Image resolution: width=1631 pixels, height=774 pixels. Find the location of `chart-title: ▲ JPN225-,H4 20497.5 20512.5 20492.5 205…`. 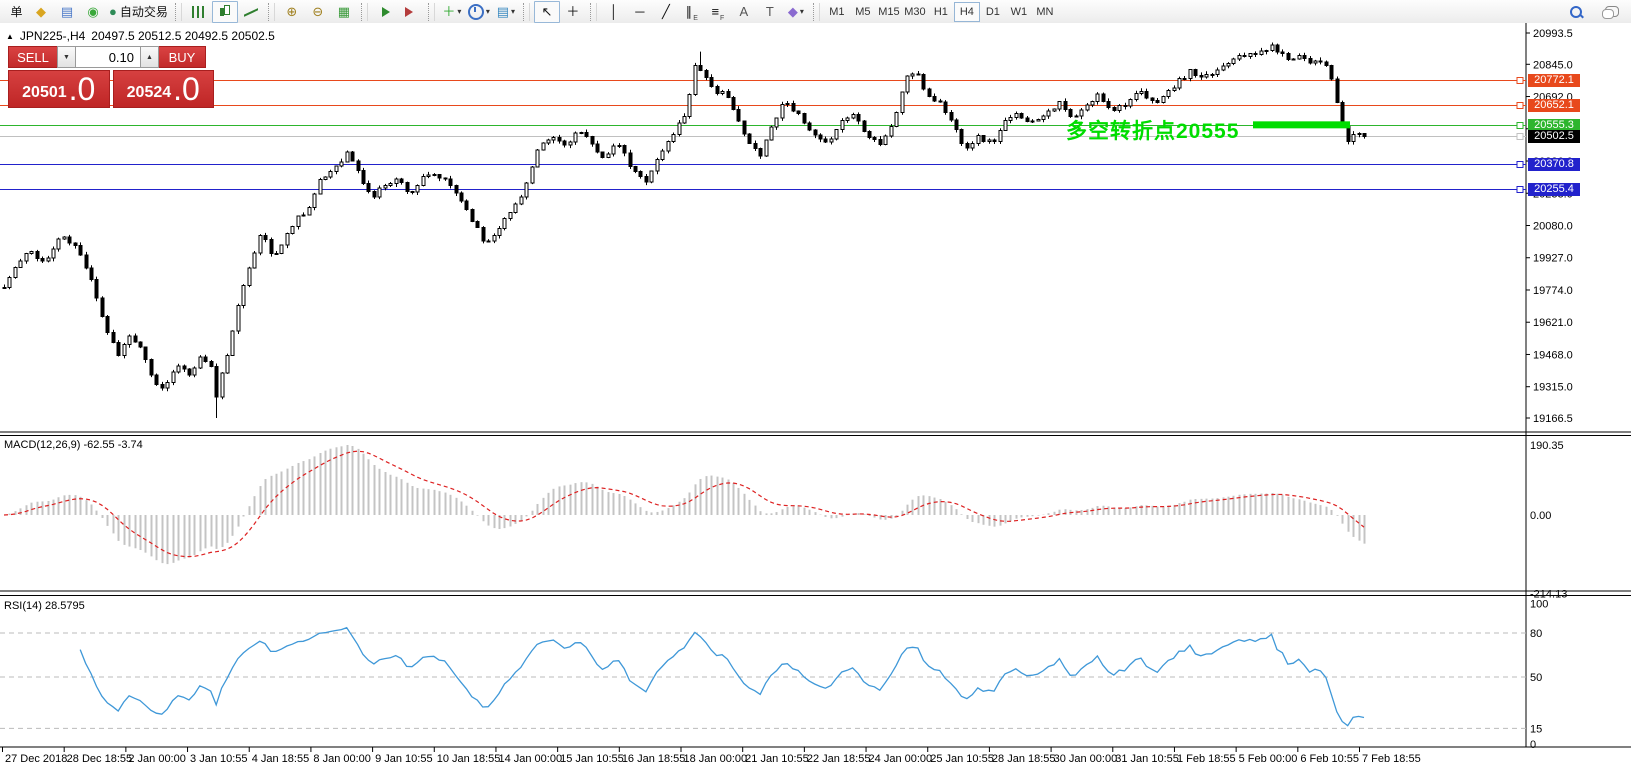

chart-title: ▲ JPN225-,H4 20497.5 20512.5 20492.5 205… is located at coordinates (140, 36).